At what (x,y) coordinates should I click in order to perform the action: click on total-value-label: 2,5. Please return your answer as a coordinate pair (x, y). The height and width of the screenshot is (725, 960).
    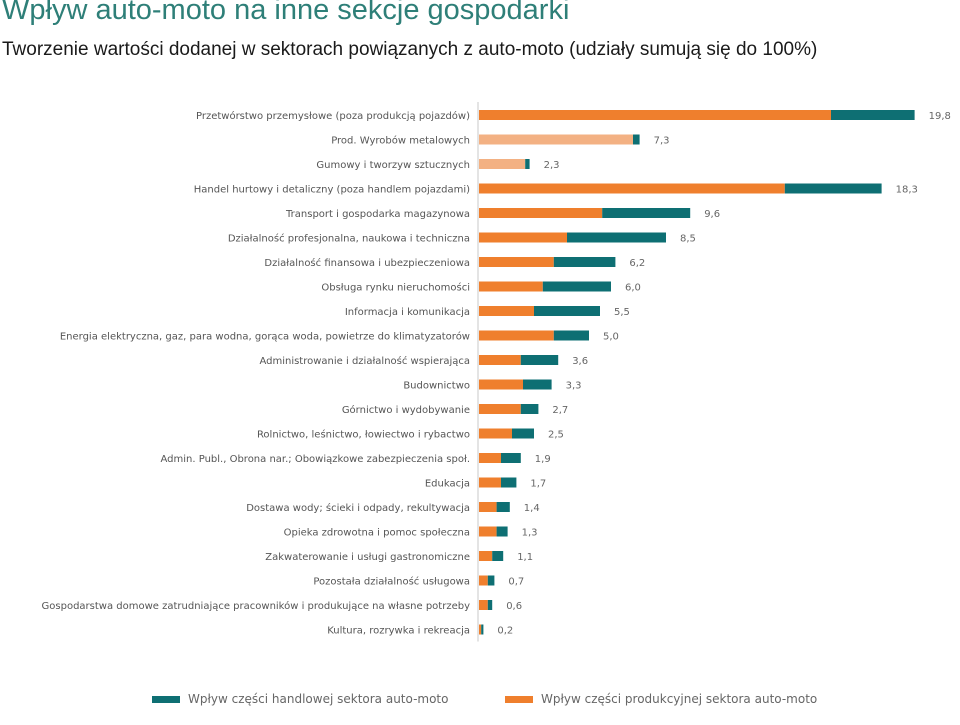
    Looking at the image, I should click on (556, 435).